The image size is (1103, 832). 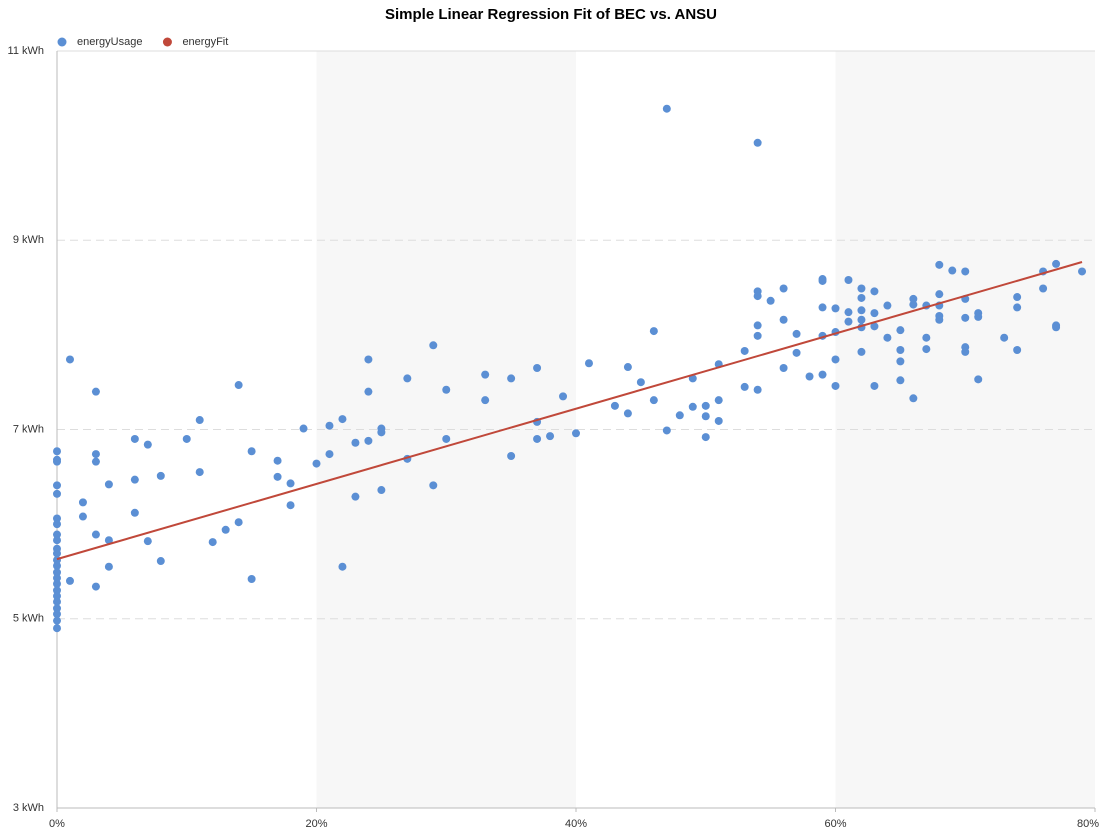 I want to click on x-tick-label: 80%, so click(x=1088, y=824).